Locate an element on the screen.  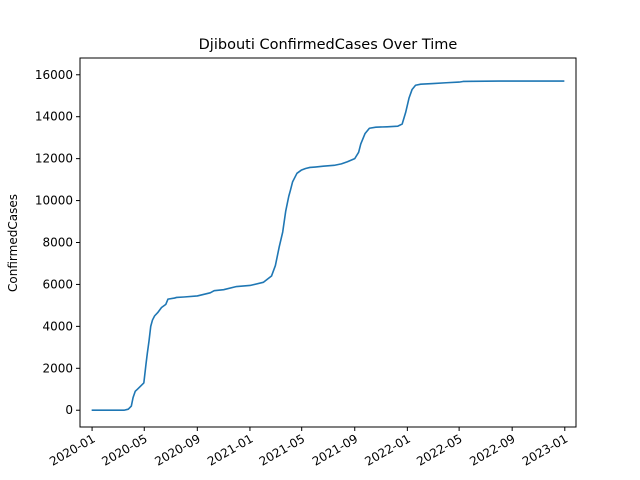
y-tick-label: 12000 is located at coordinates (54, 159).